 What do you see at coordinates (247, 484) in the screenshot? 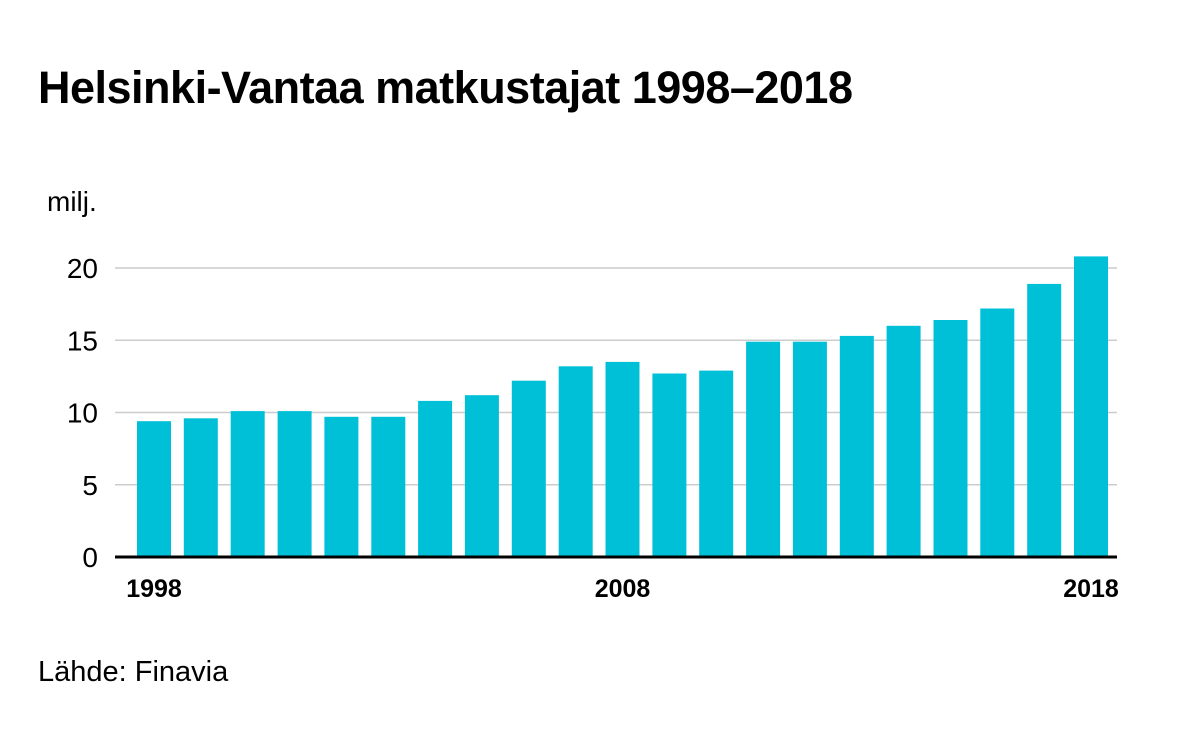
I see `bar-2000` at bounding box center [247, 484].